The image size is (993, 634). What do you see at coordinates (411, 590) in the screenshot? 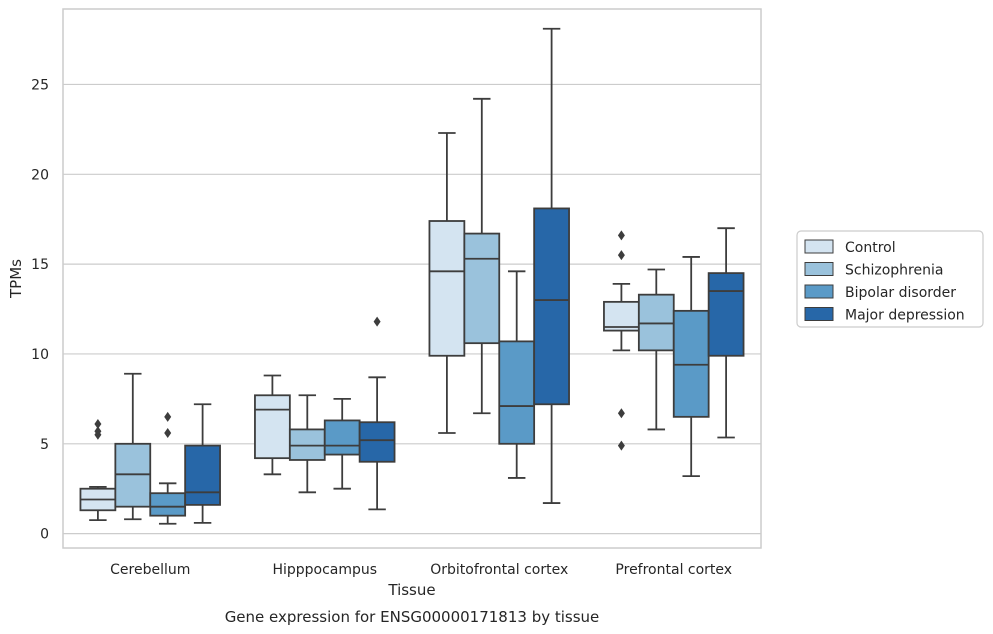
I see `x-axis-label: Tissue` at bounding box center [411, 590].